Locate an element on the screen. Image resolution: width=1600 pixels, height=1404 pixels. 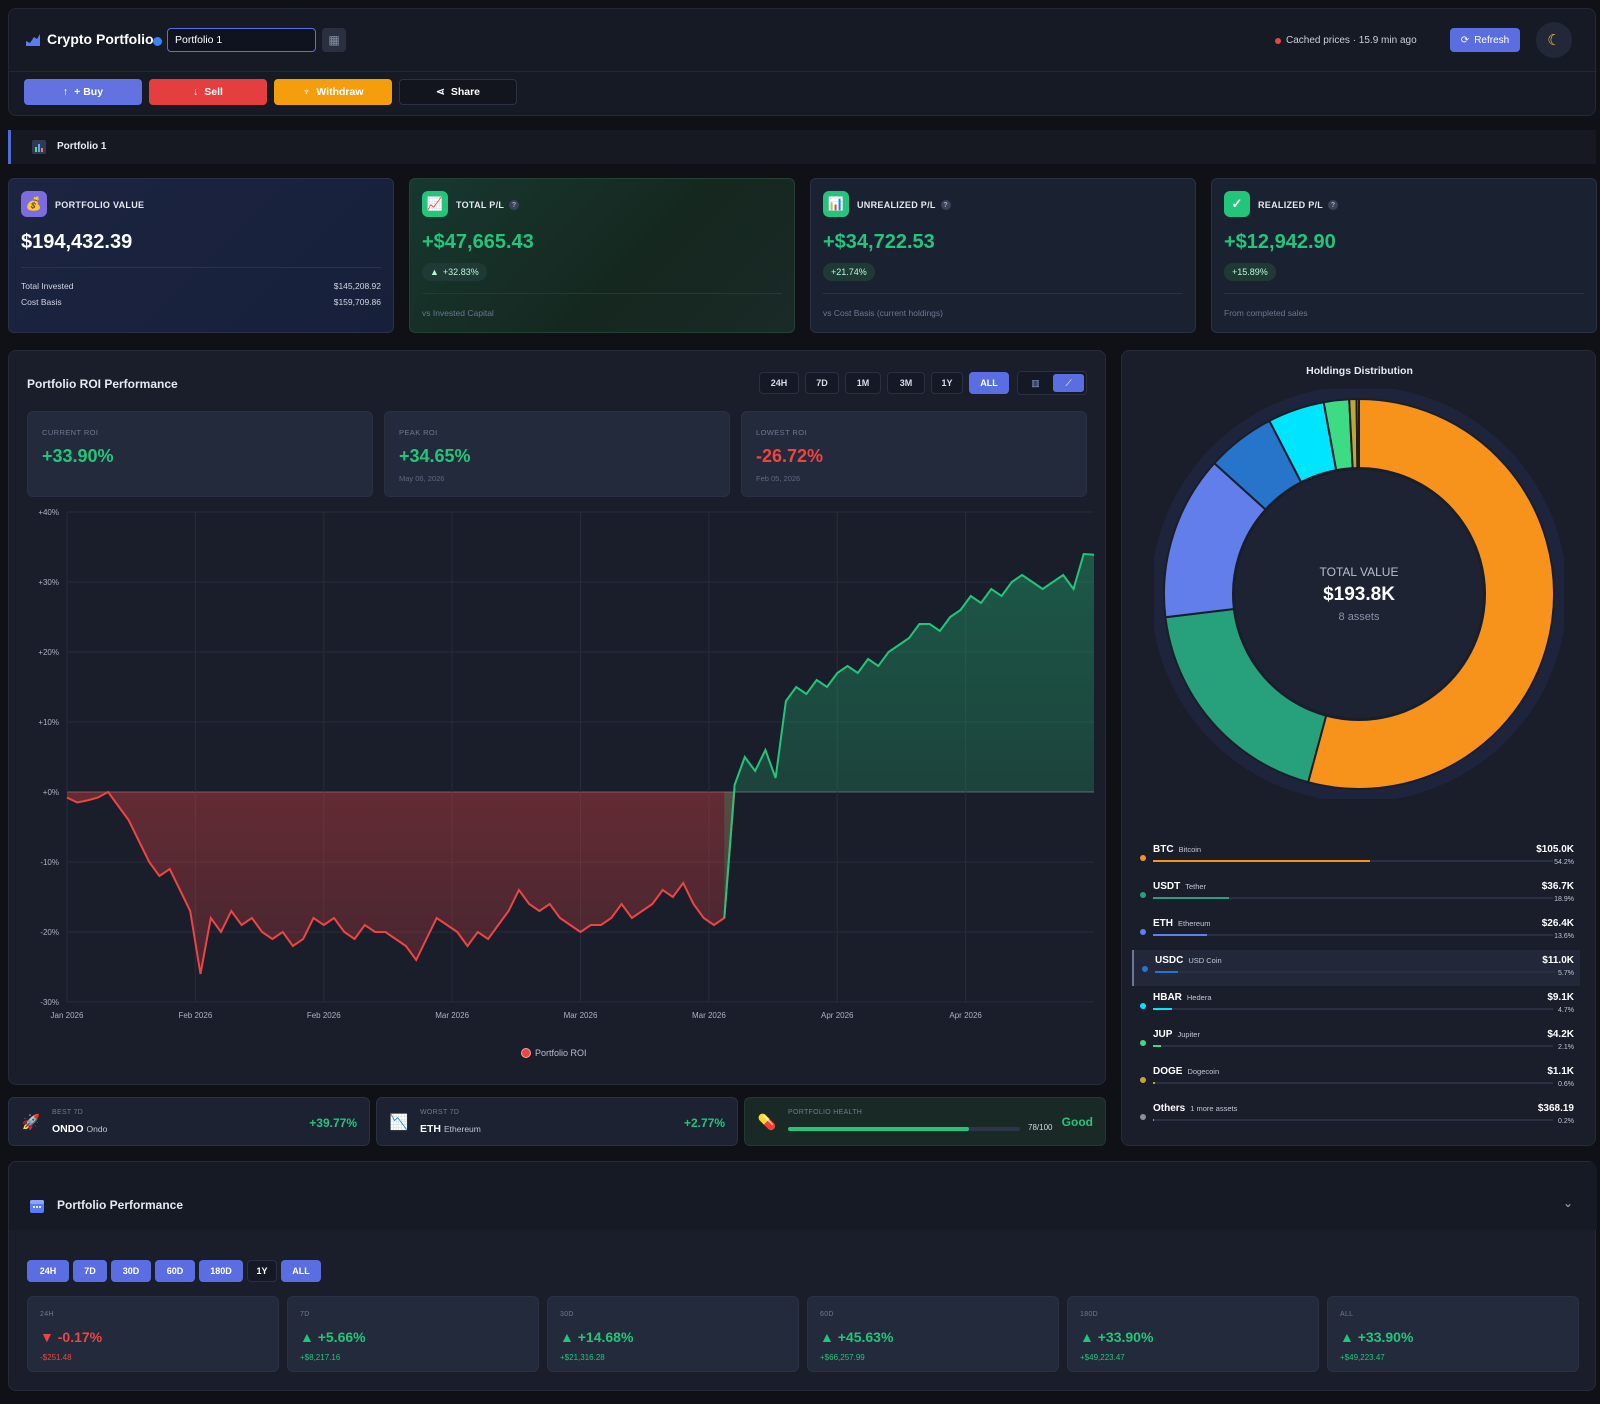
tf-3m-button: 3M is located at coordinates (906, 383).